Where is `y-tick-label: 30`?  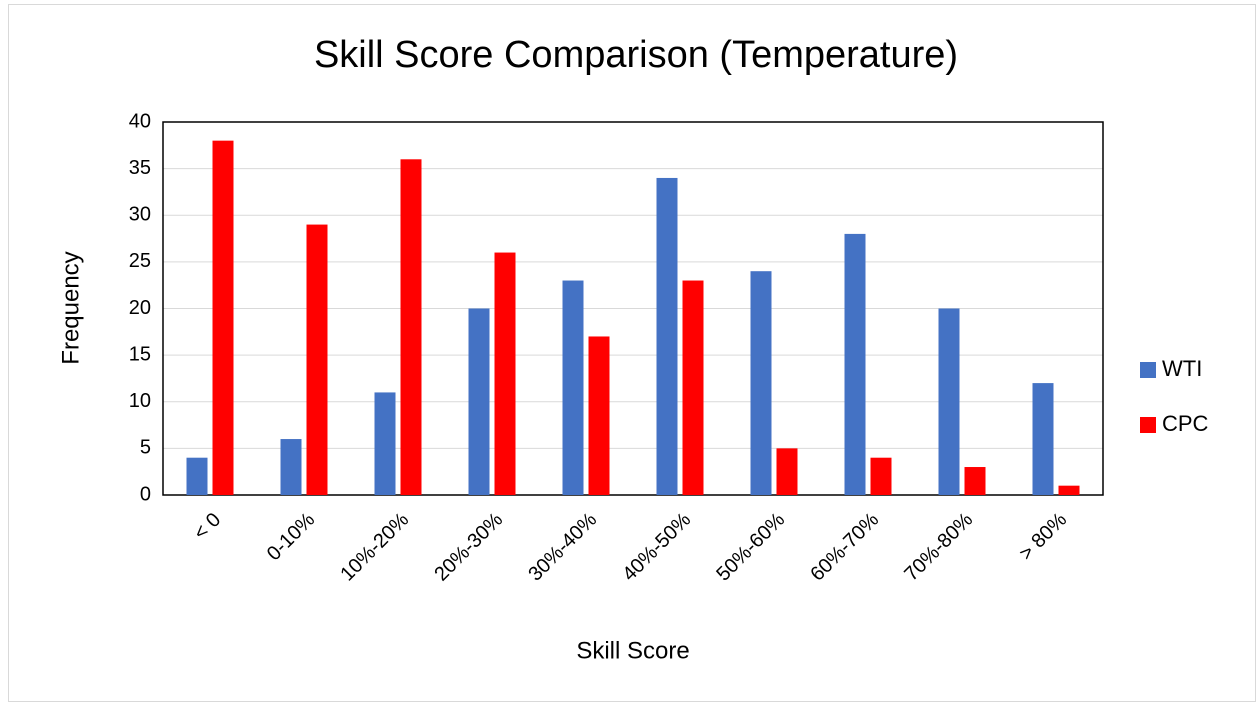
y-tick-label: 30 is located at coordinates (140, 215).